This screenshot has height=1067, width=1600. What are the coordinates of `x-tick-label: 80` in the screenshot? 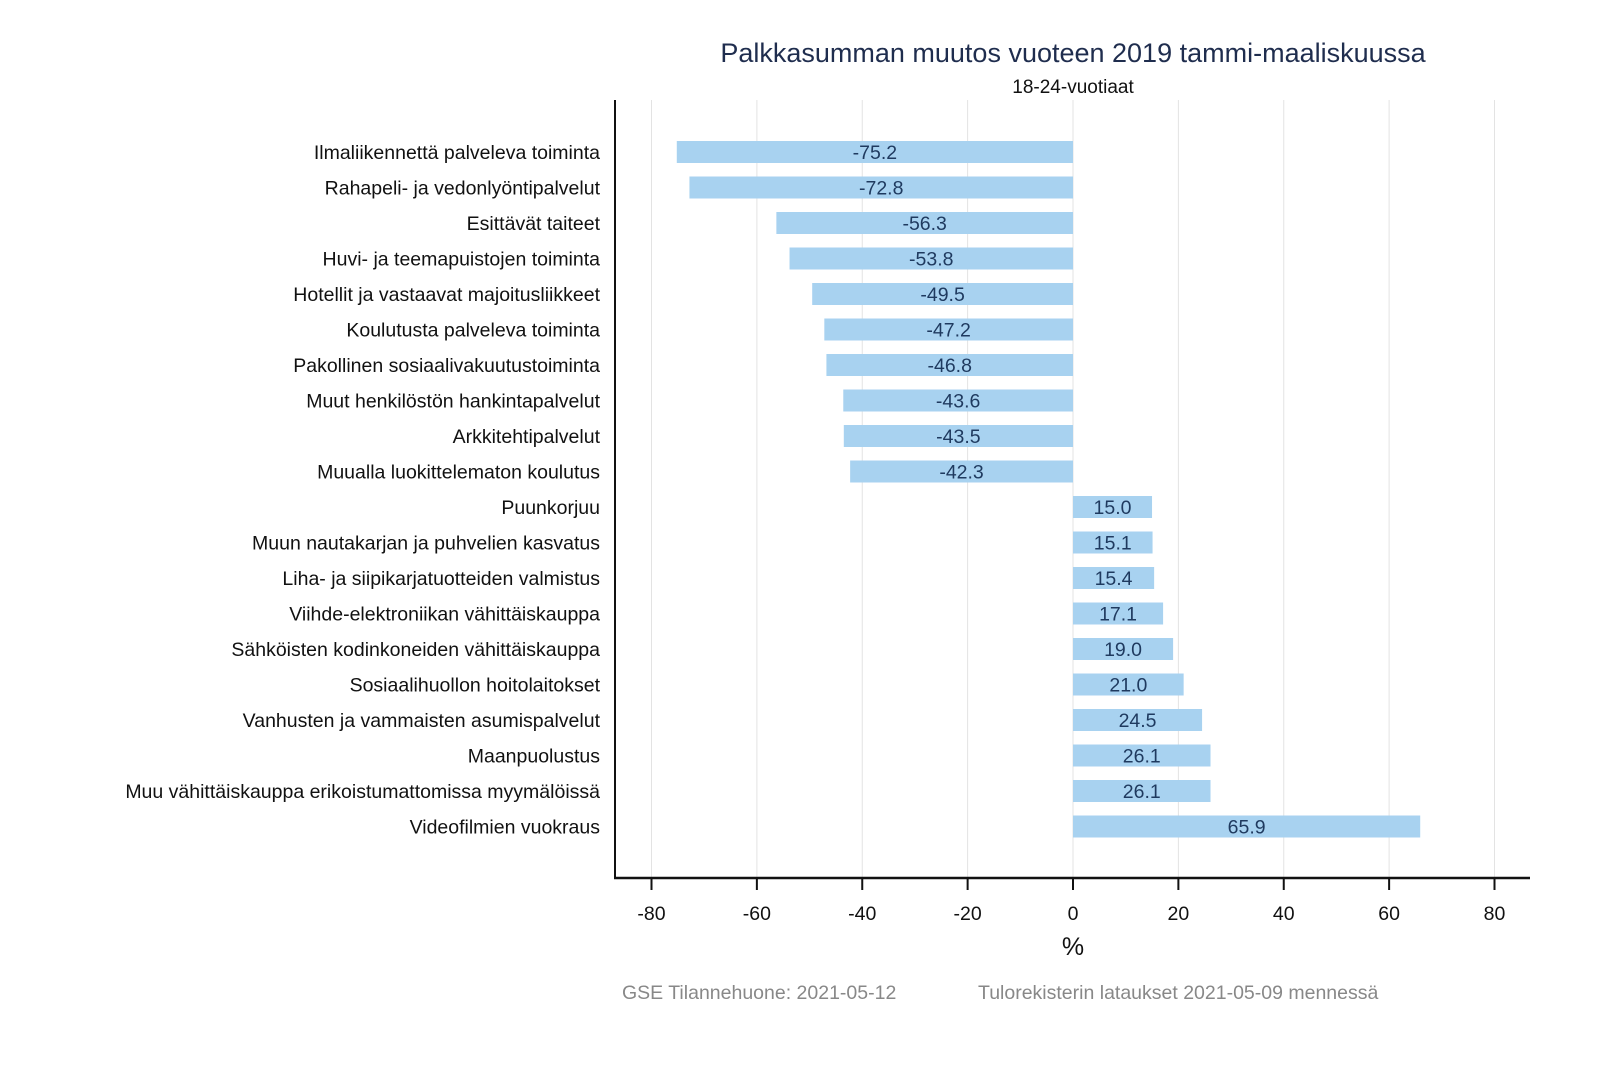 It's located at (1495, 914).